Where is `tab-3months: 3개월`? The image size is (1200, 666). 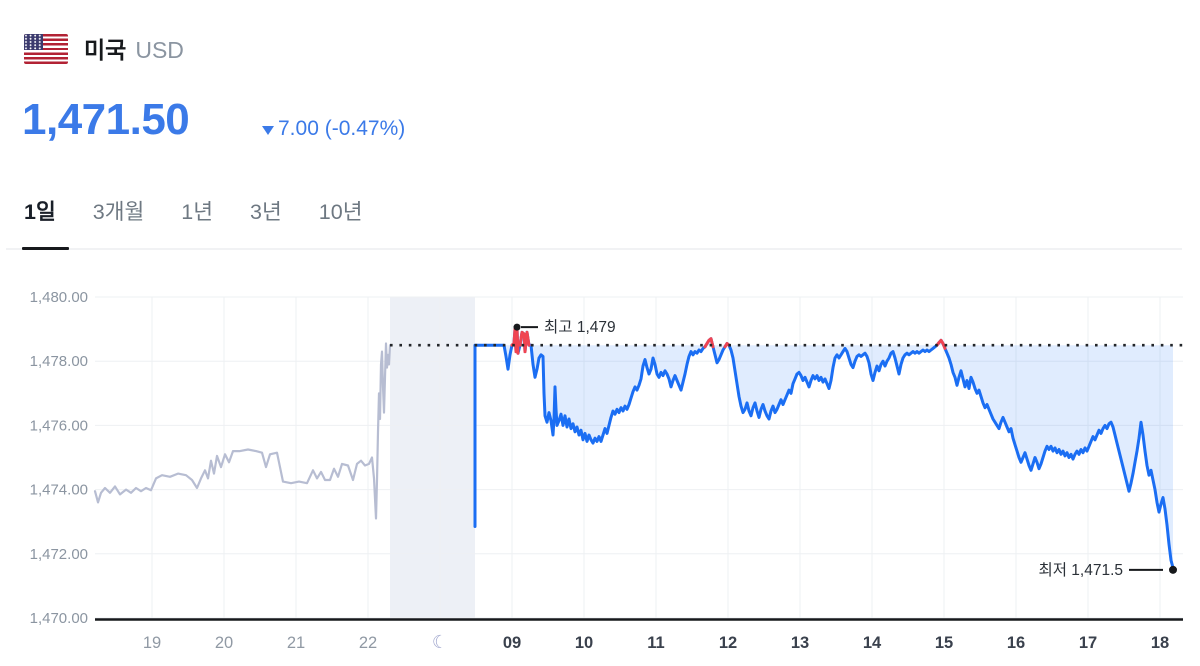 tab-3months: 3개월 is located at coordinates (118, 212).